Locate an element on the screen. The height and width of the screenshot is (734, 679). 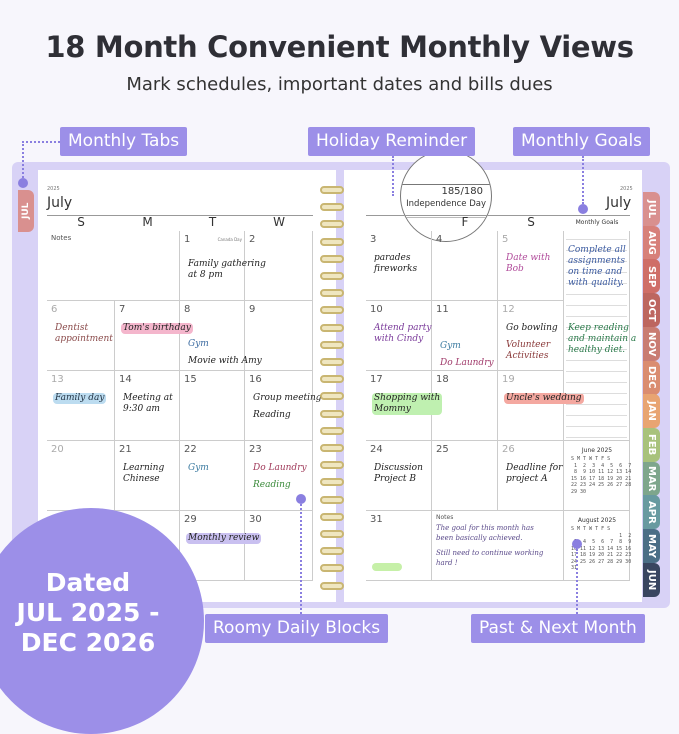
handwritten-note: Go bowling is located at coordinates (532, 328).